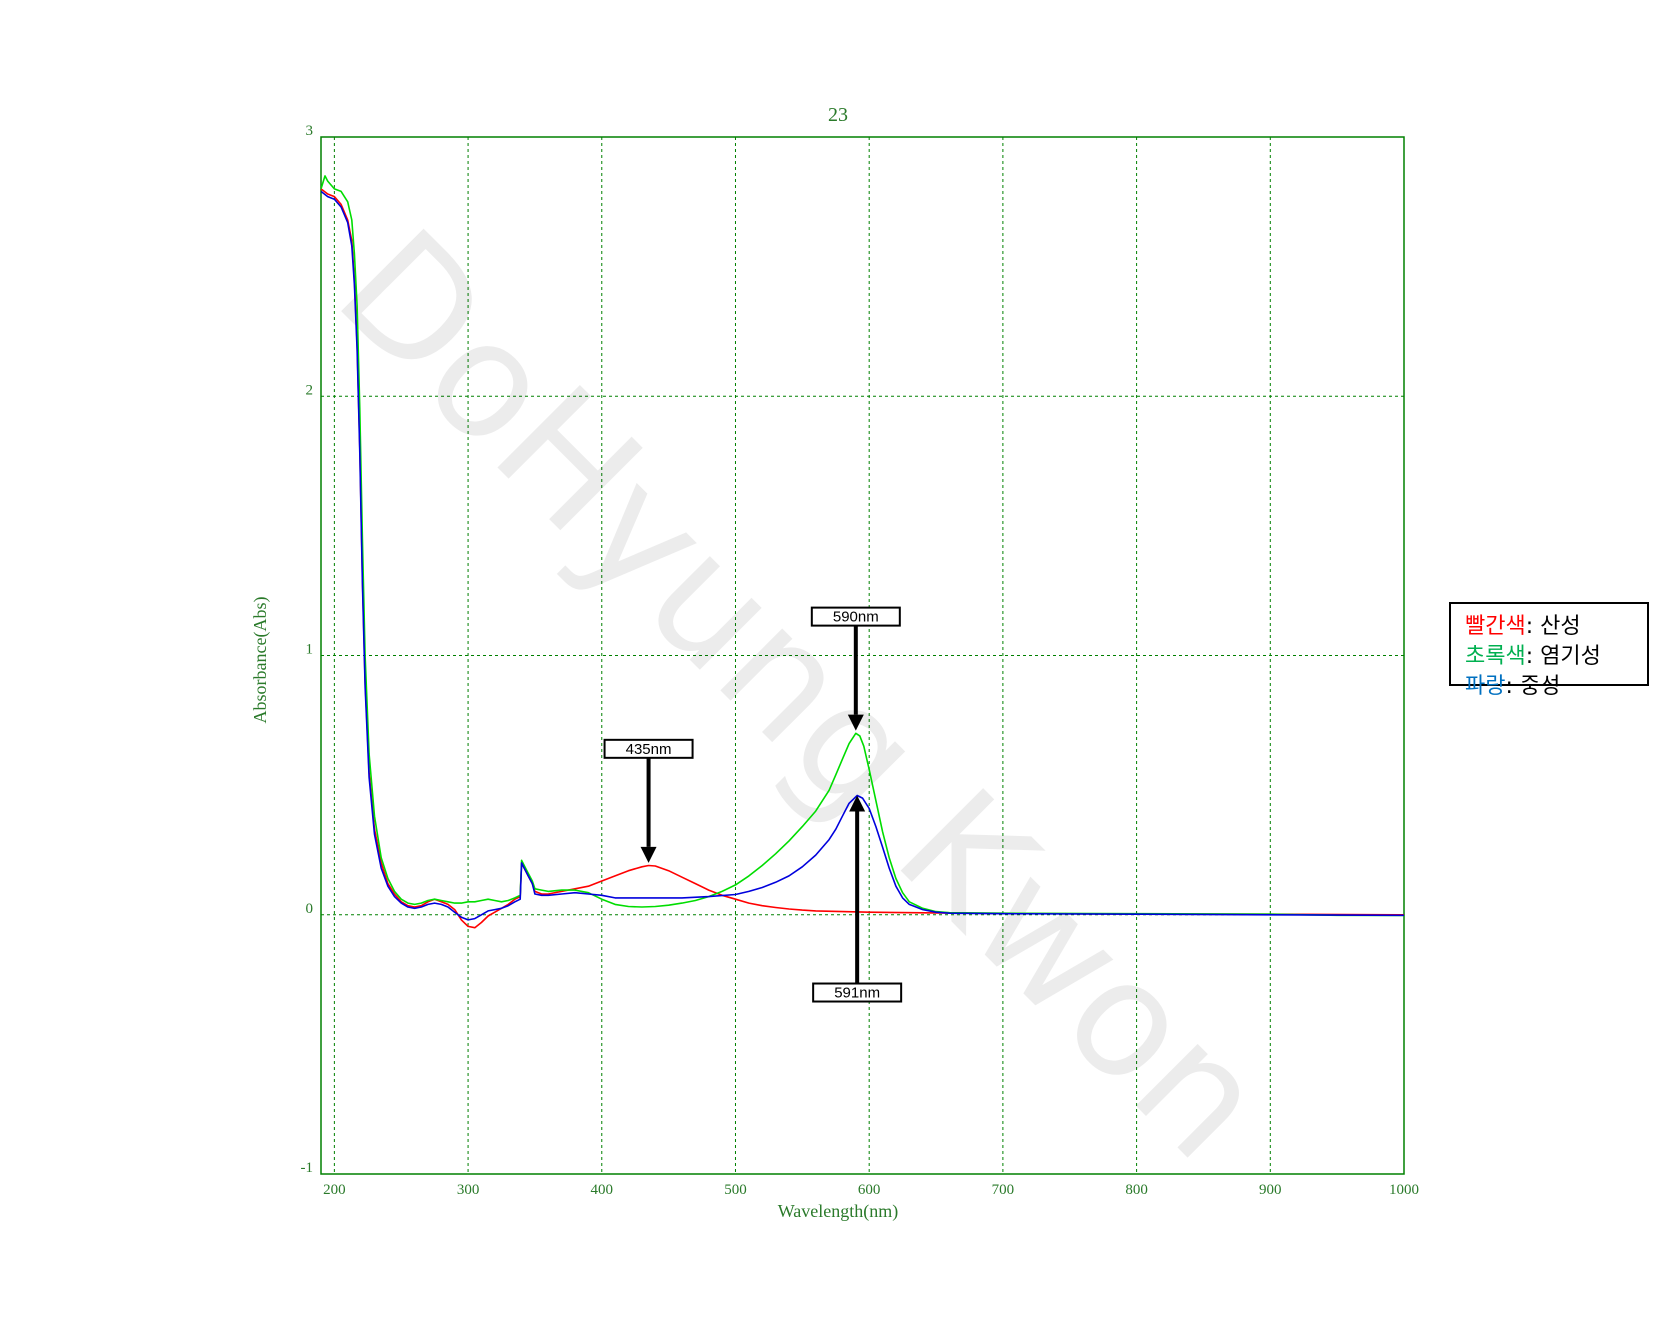 The image size is (1677, 1341). I want to click on y-tick-label: 3, so click(310, 131).